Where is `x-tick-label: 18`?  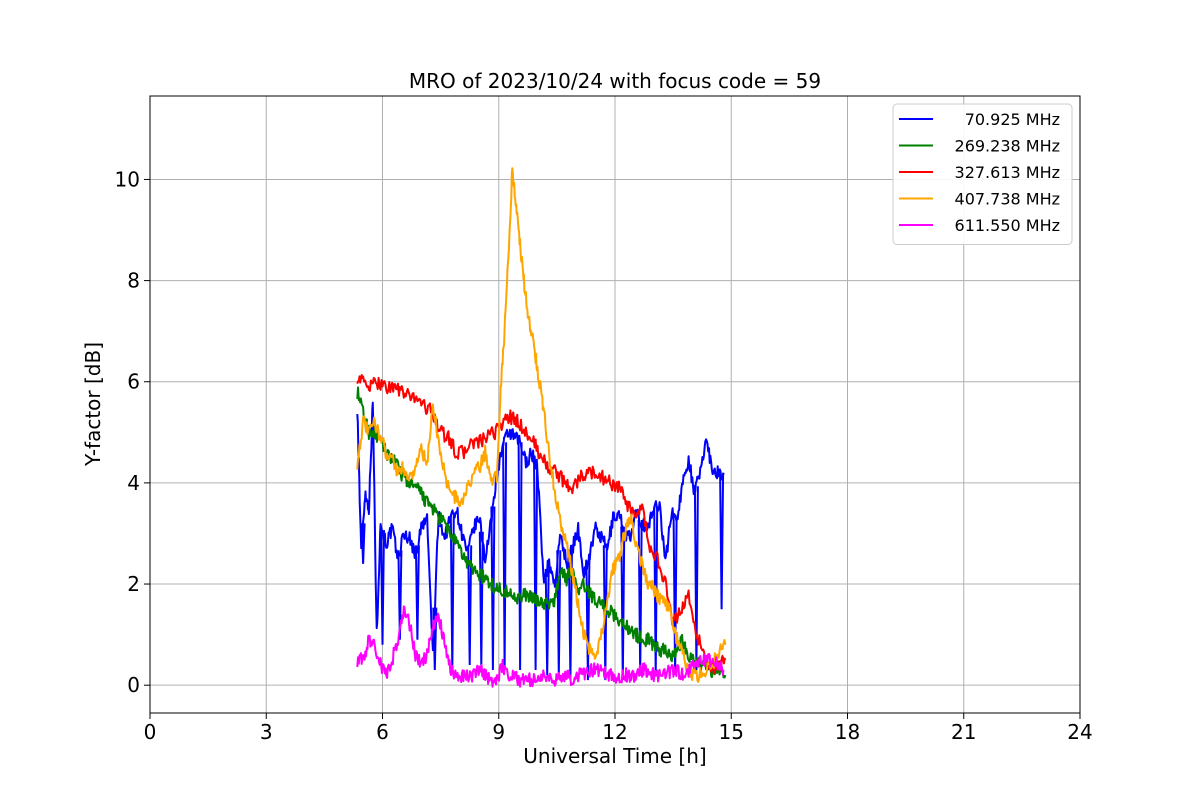 x-tick-label: 18 is located at coordinates (847, 732).